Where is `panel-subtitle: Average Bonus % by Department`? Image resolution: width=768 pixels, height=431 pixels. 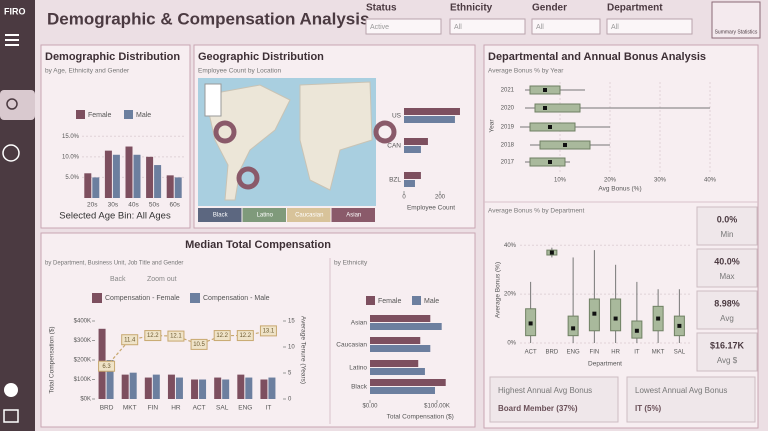
panel-subtitle: Average Bonus % by Department is located at coordinates (536, 211).